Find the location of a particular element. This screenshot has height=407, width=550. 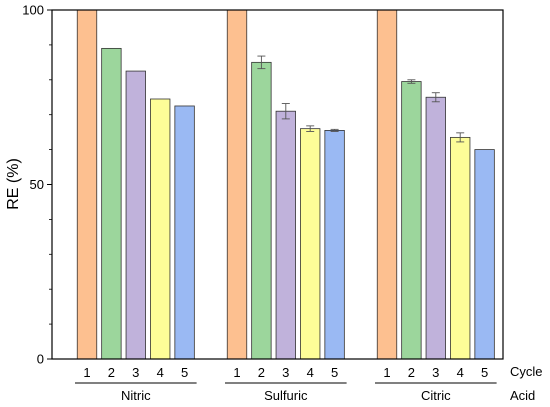

cycle-tick-label-nitric-5: 5 is located at coordinates (184, 372).